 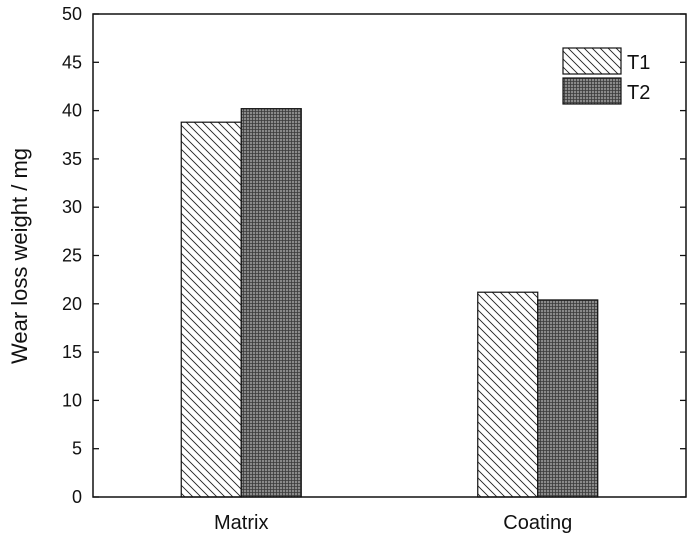 I want to click on y-tick-label: 0, so click(x=77, y=497).